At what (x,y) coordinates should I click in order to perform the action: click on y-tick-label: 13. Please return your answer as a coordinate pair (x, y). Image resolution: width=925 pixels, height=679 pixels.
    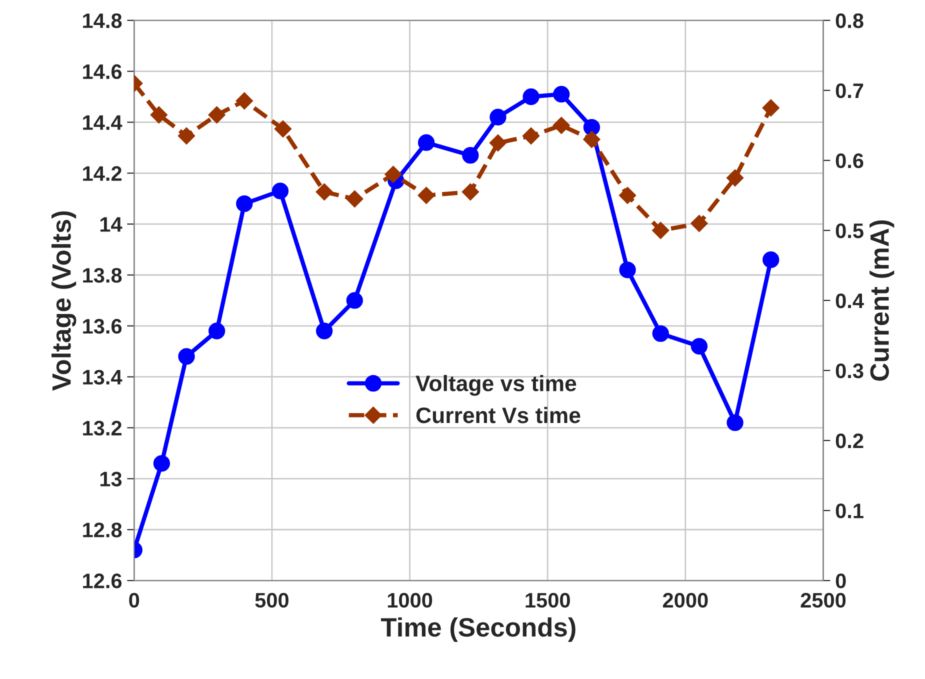
    Looking at the image, I should click on (111, 479).